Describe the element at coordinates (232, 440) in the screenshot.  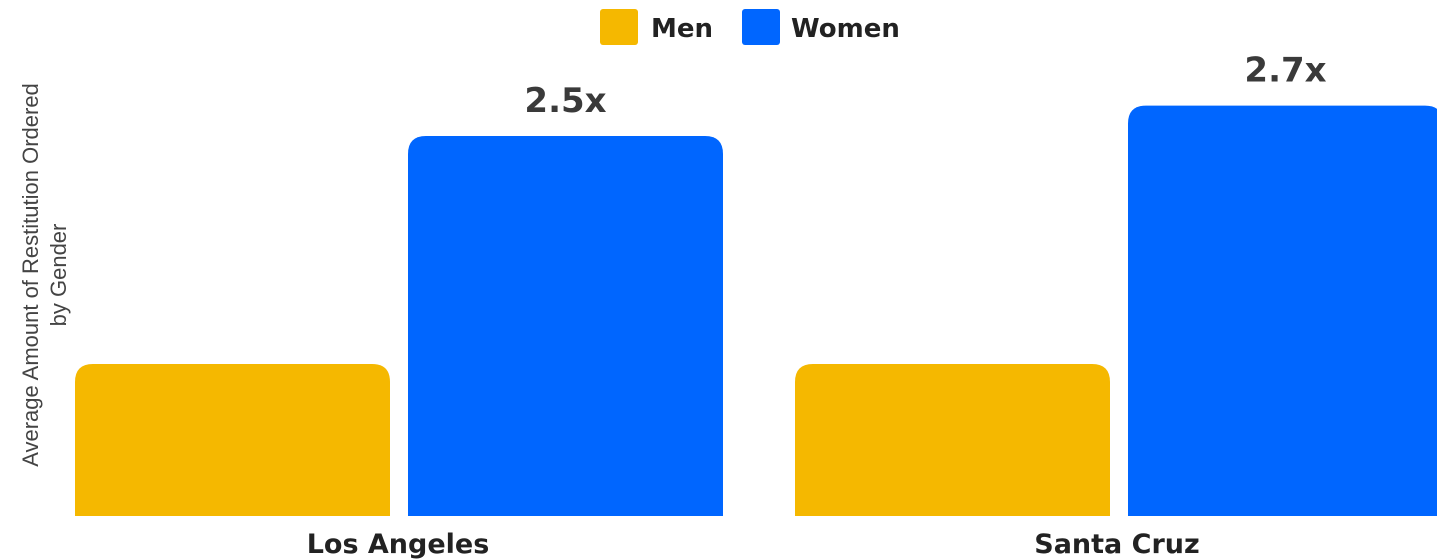
I see `bar-los-angeles-men` at that location.